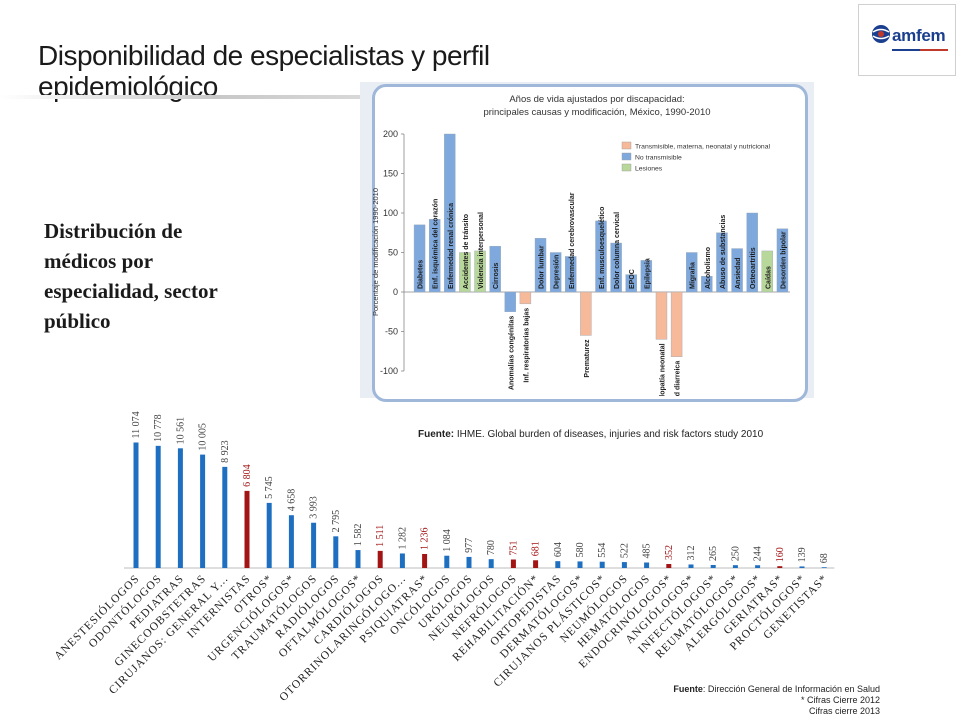 This screenshot has height=725, width=960. I want to click on data-label: 10 561, so click(180, 431).